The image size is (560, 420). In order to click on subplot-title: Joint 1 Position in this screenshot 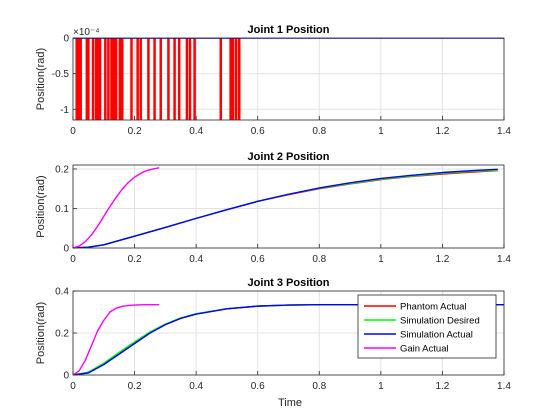, I will do `click(289, 30)`.